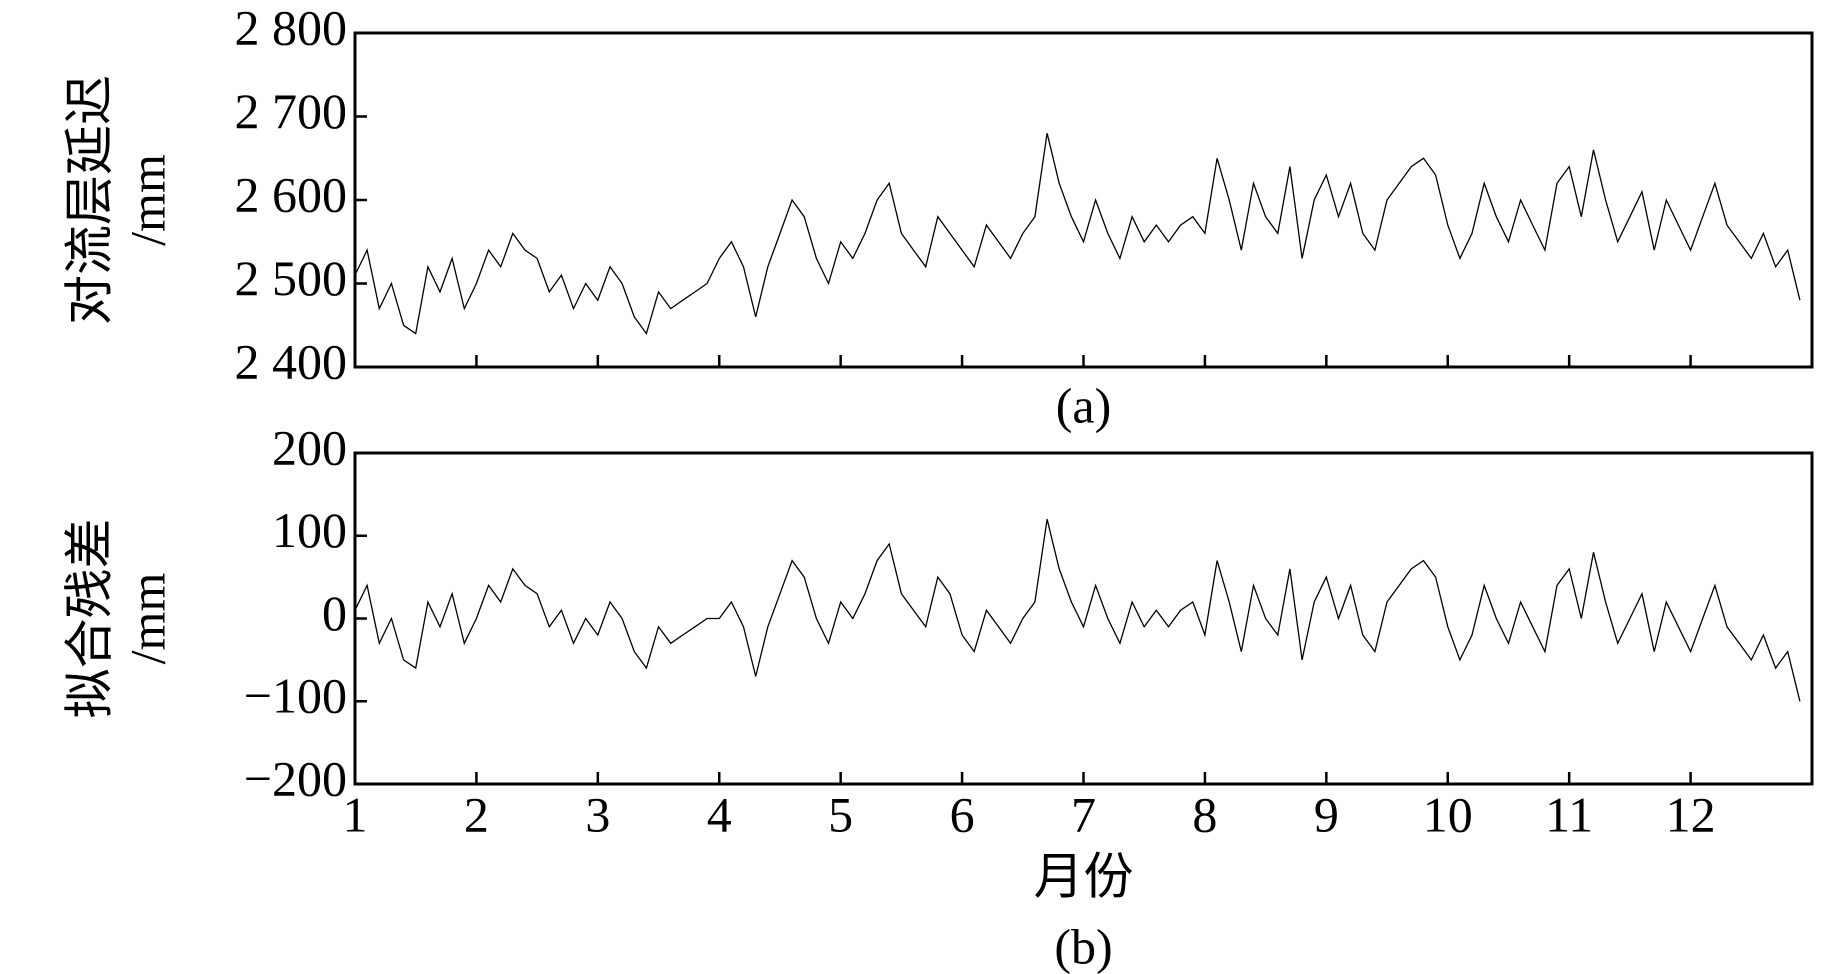 This screenshot has width=1843, height=974. Describe the element at coordinates (355, 814) in the screenshot. I see `x-tick-label: 1` at that location.